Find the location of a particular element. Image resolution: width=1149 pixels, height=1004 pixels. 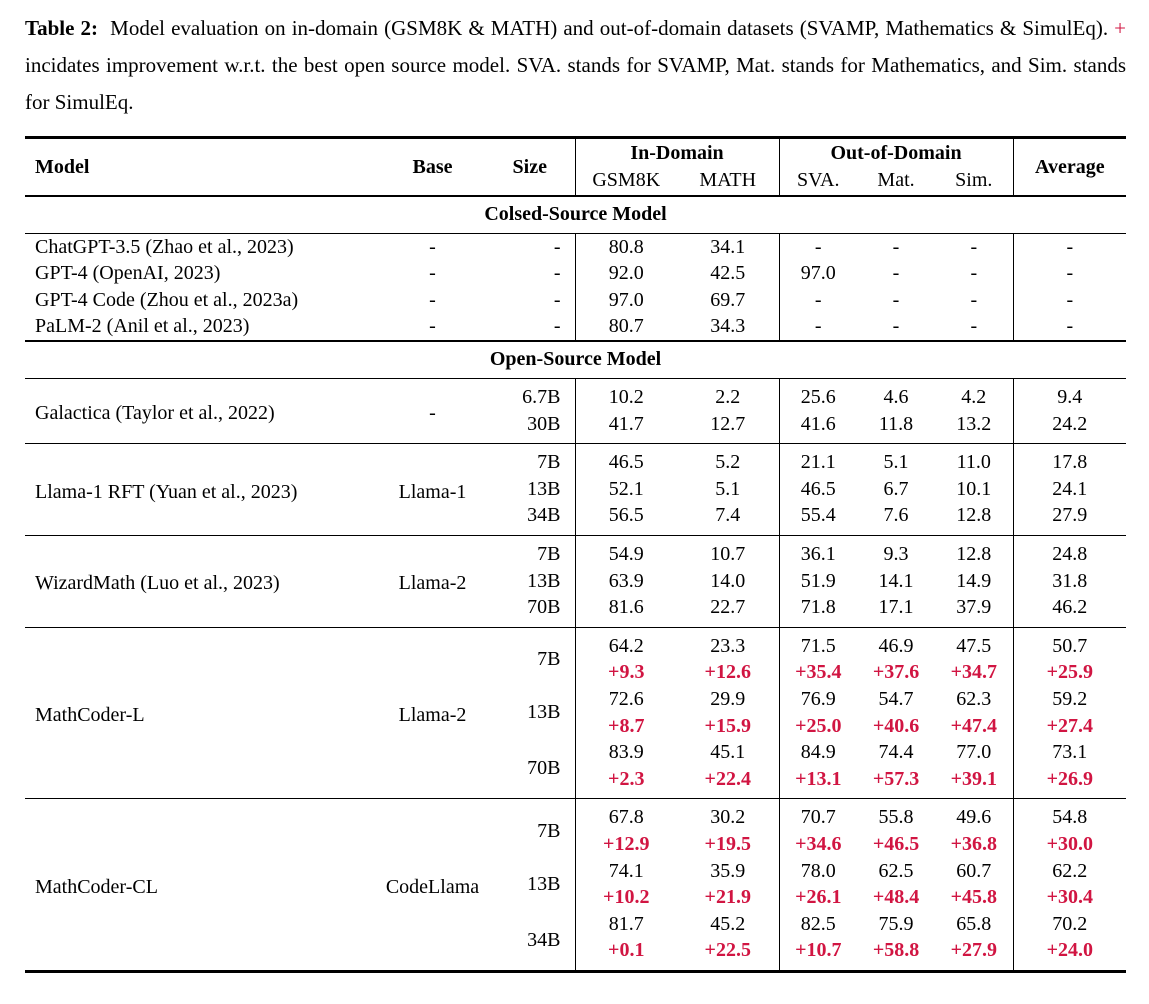

score-cell: 81.7 is located at coordinates (626, 923).